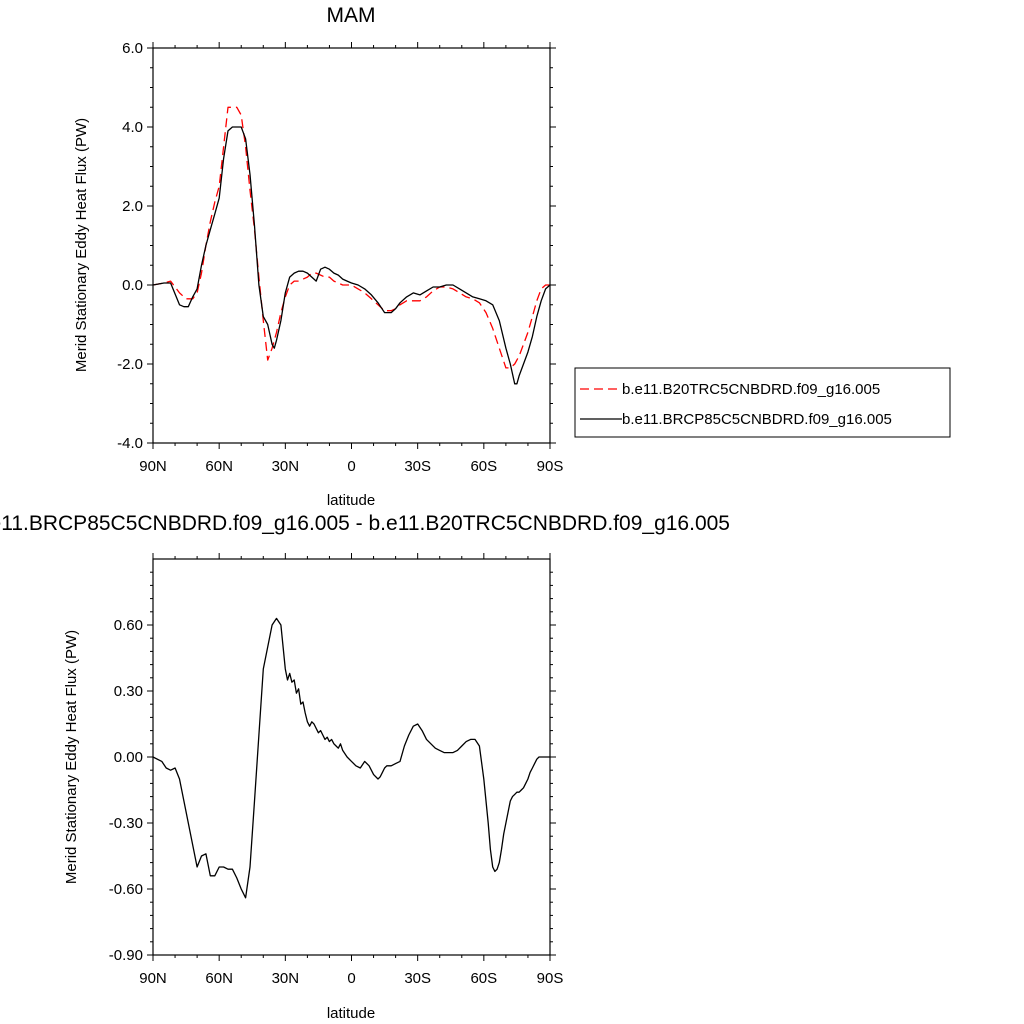 Image resolution: width=1024 pixels, height=1024 pixels. What do you see at coordinates (286, 466) in the screenshot?
I see `top-x-tick-label: 30N` at bounding box center [286, 466].